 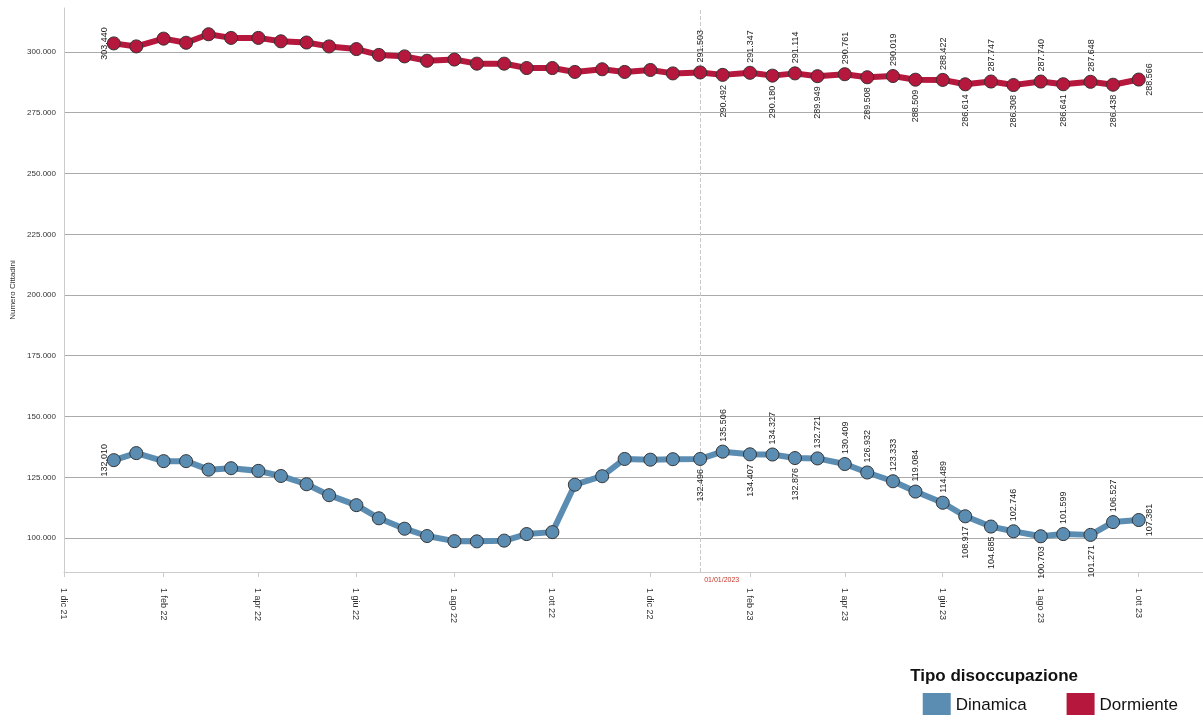 I want to click on data-label: 290.761, so click(x=844, y=48).